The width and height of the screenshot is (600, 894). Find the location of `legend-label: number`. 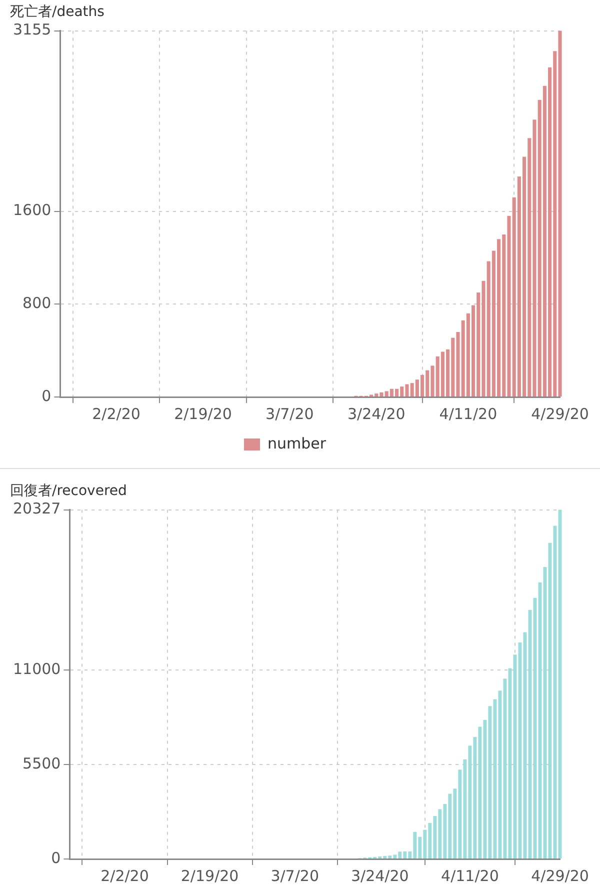

legend-label: number is located at coordinates (297, 443).